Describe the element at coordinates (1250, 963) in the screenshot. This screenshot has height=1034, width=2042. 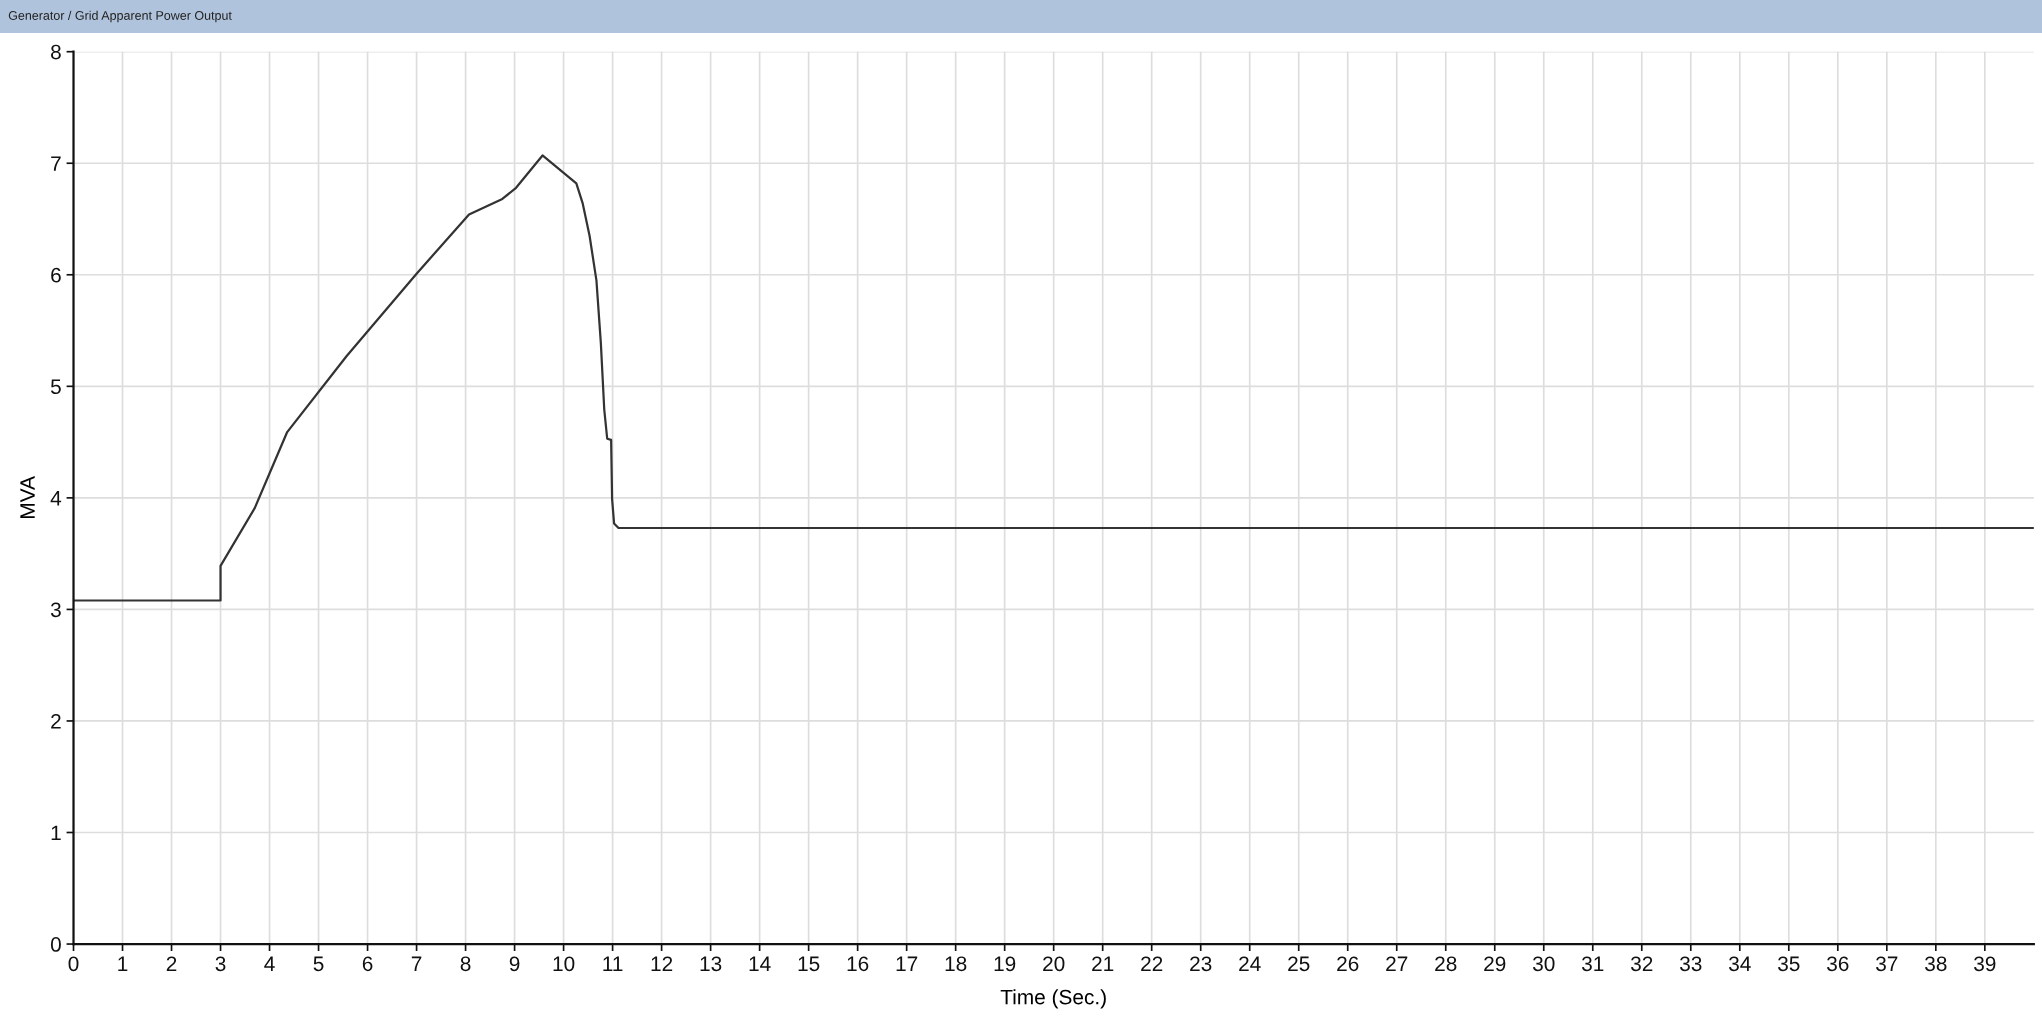
I see `x-tick-label: 24` at that location.